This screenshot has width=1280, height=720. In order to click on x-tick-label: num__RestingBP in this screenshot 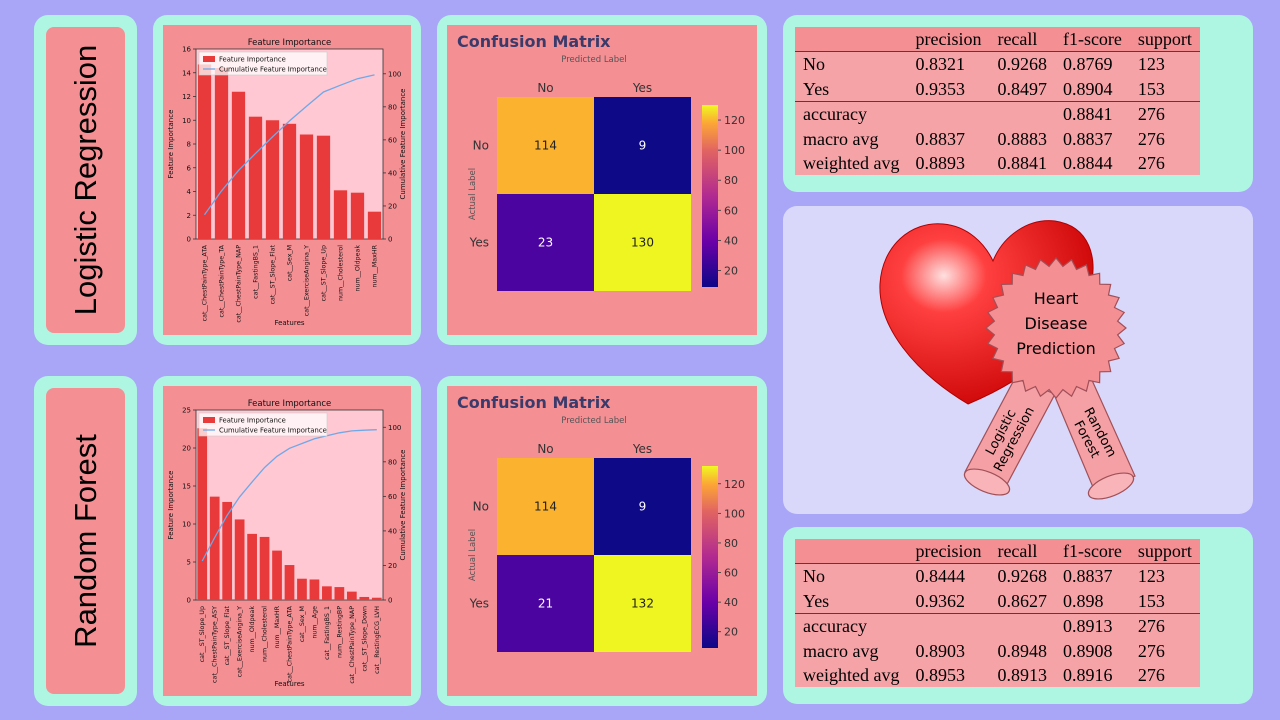, I will do `click(339, 632)`.